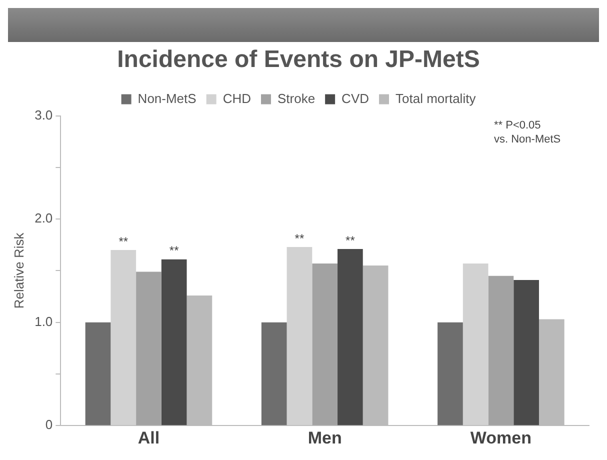 This screenshot has height=460, width=607. Describe the element at coordinates (49, 424) in the screenshot. I see `y-tick-label: 0` at that location.